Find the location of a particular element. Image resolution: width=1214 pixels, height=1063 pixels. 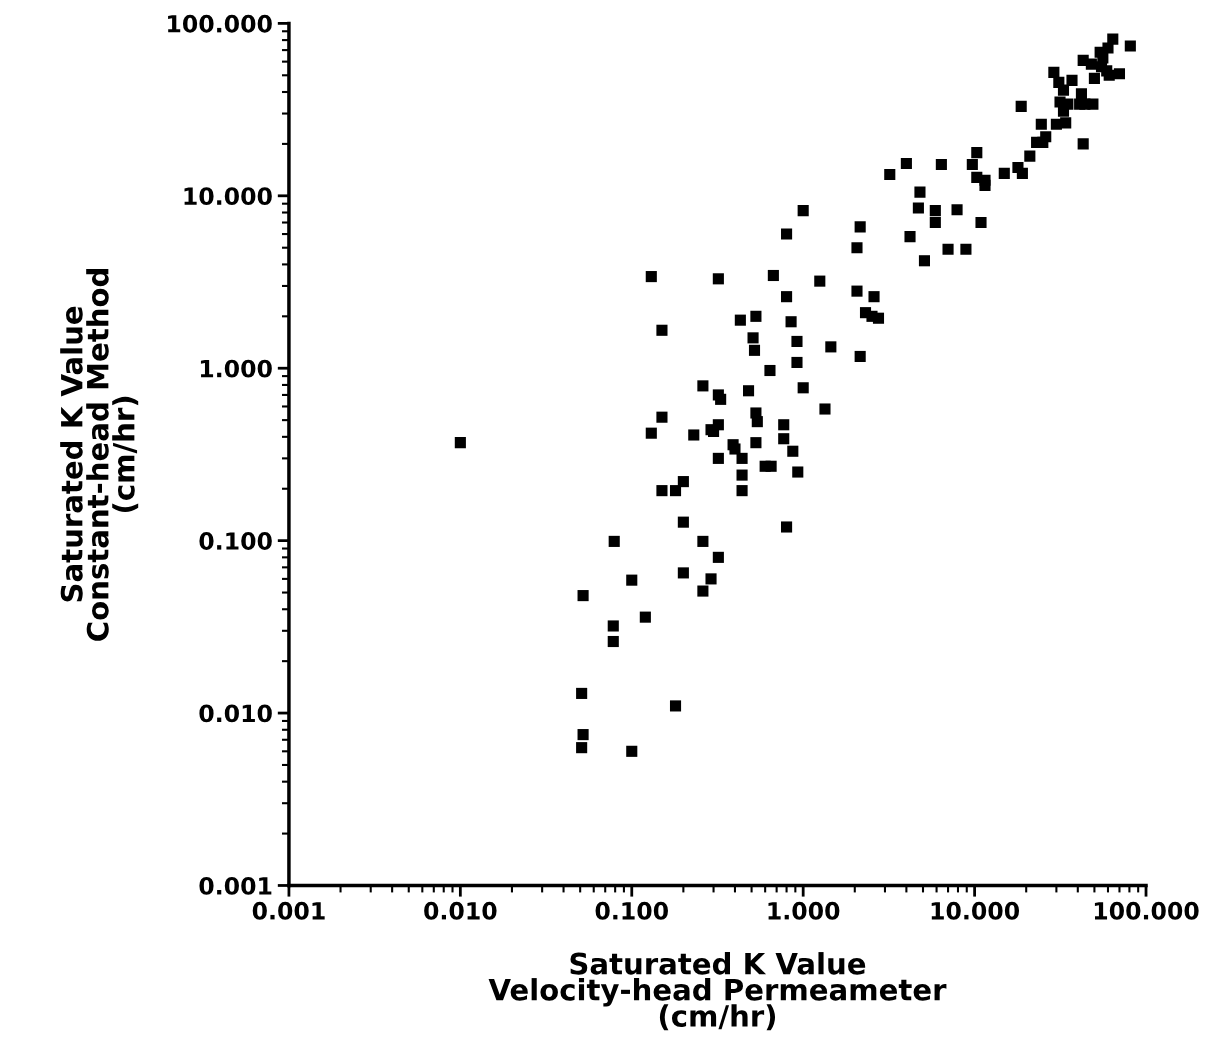

y-tick-label: 10.000 is located at coordinates (228, 196).